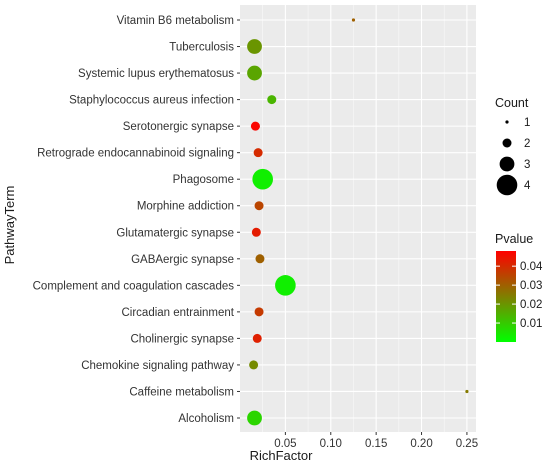 The image size is (550, 468). What do you see at coordinates (527, 186) in the screenshot?
I see `count-legend-label: 4` at bounding box center [527, 186].